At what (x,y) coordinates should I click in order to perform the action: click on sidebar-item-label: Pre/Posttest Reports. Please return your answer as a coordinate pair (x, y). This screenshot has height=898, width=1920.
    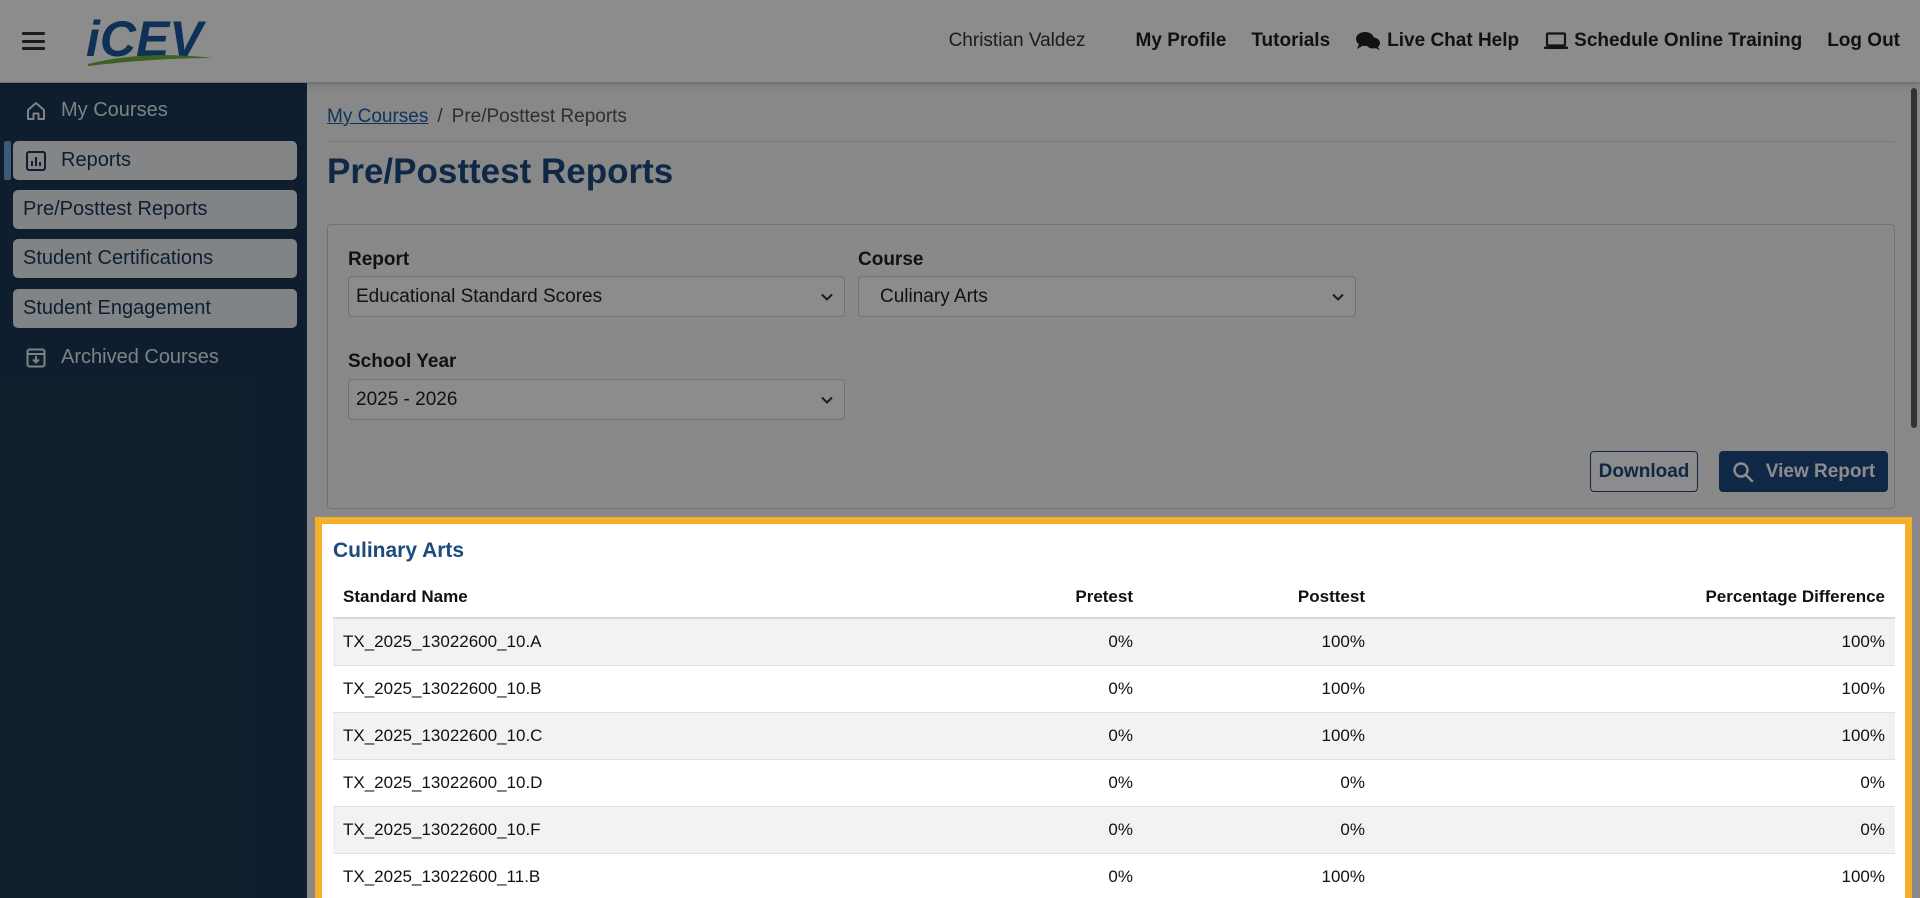
    Looking at the image, I should click on (115, 209).